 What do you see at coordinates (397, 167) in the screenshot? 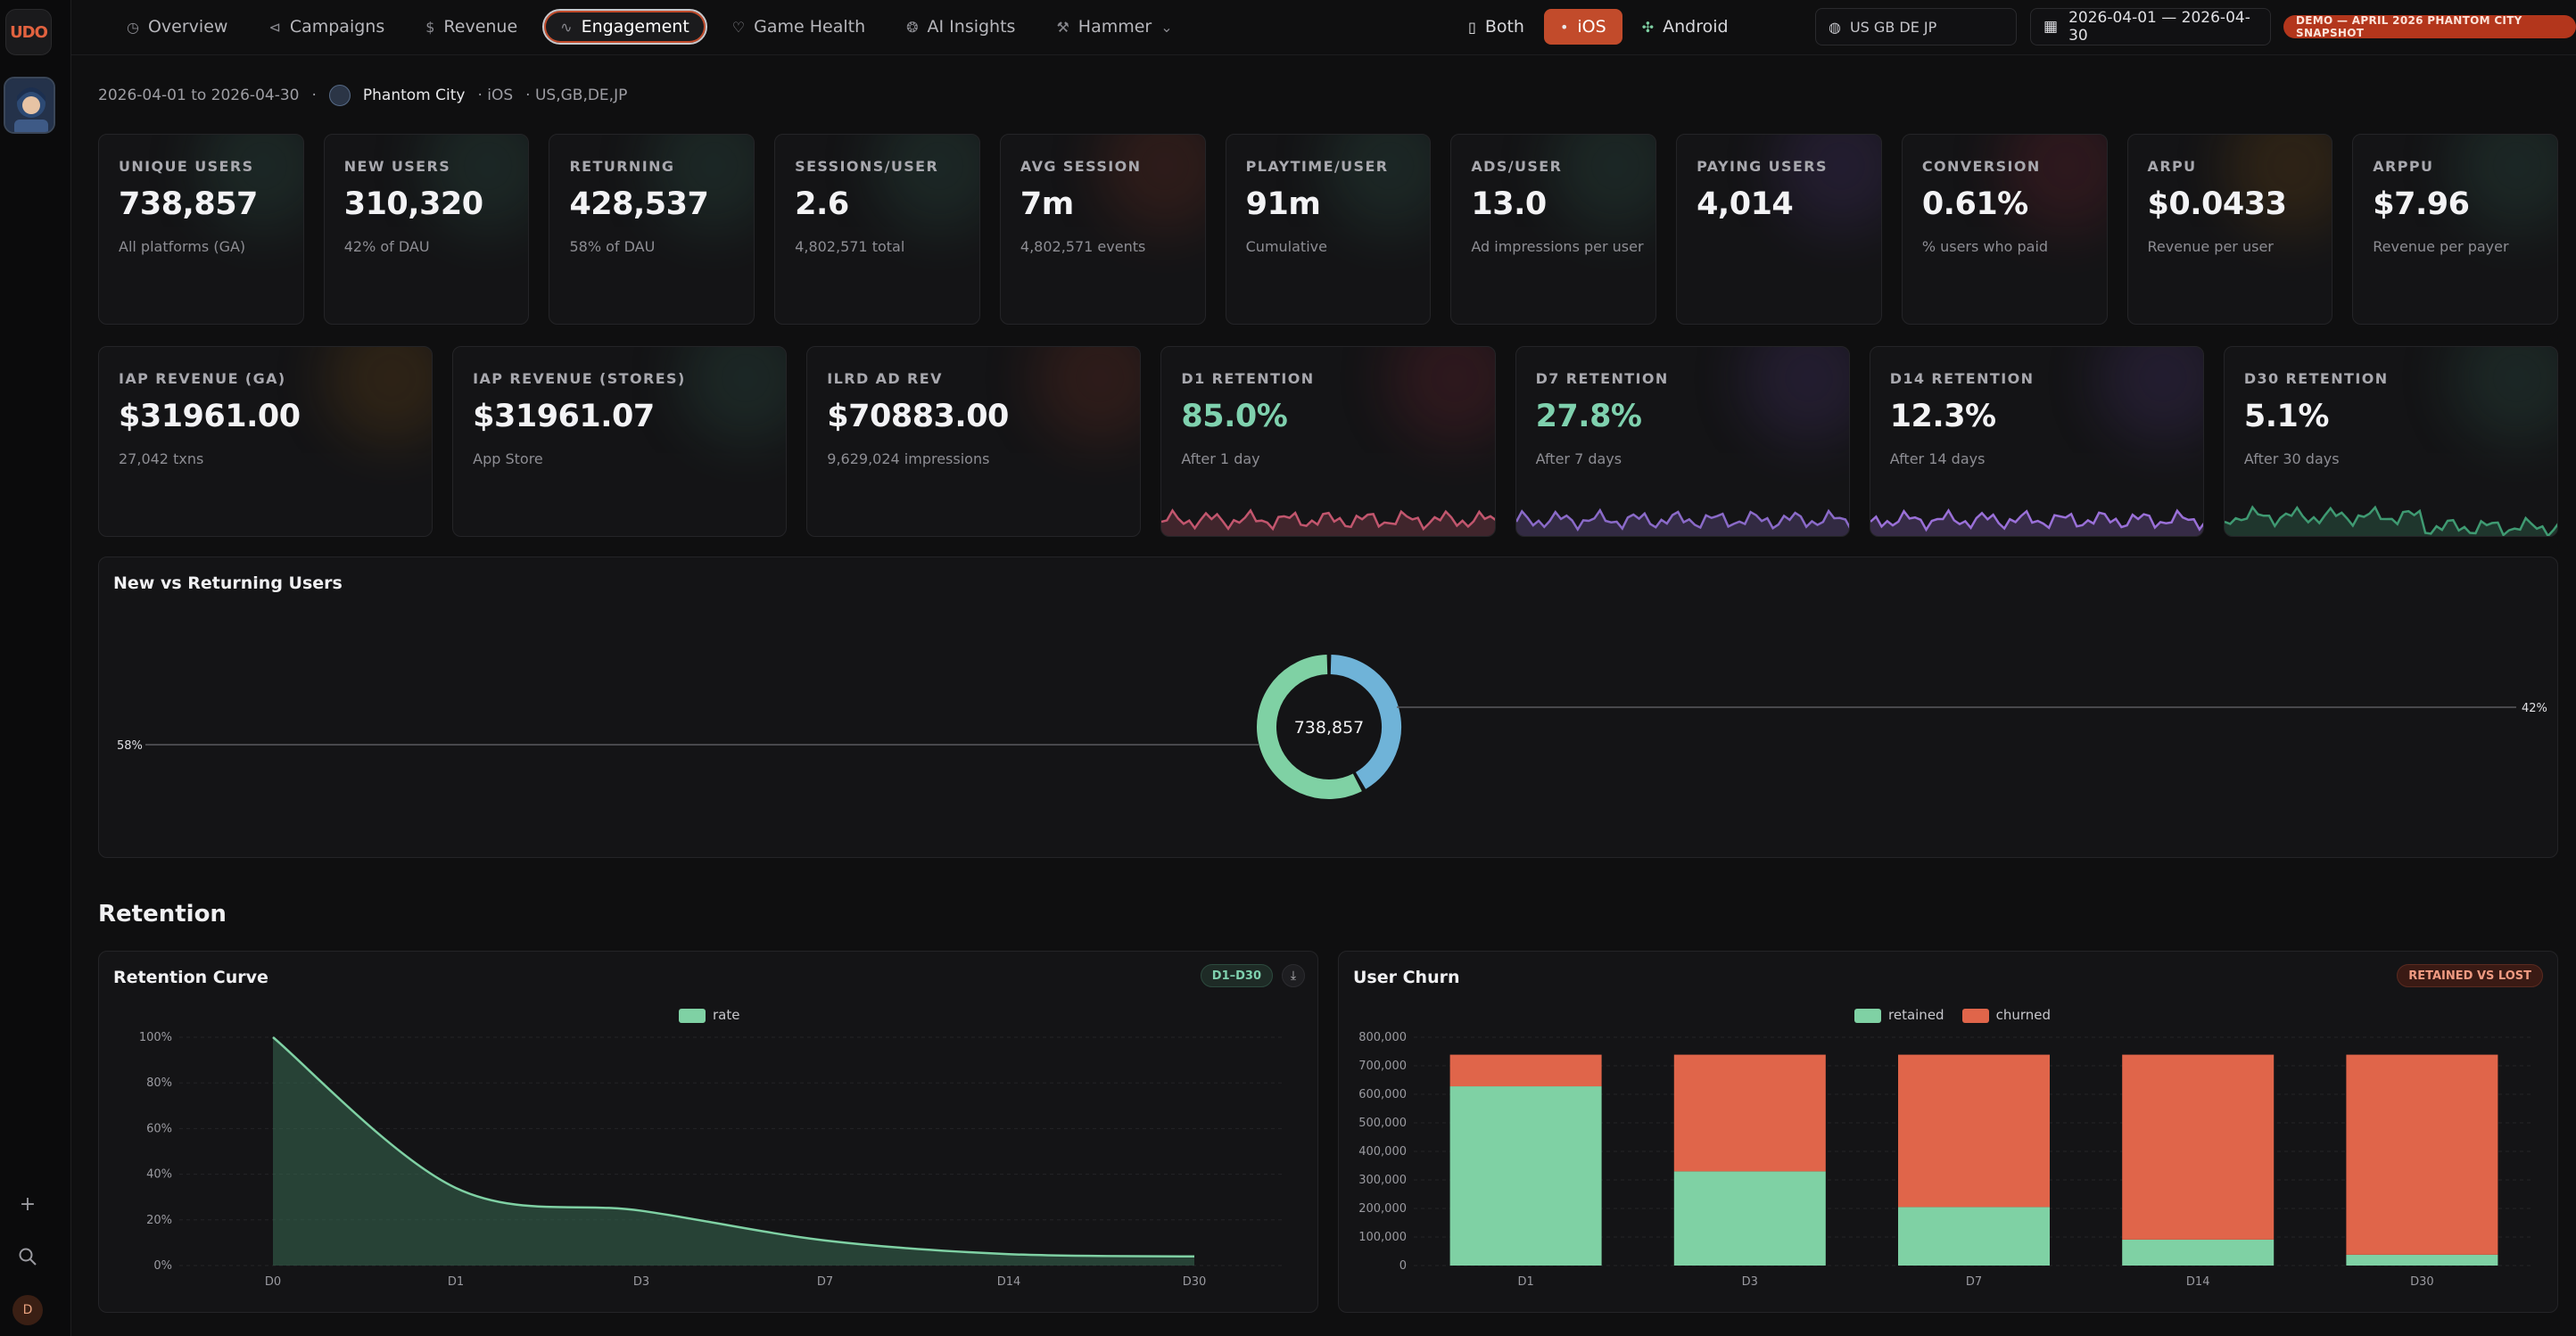
I see `kpi-label: NEW USERS` at bounding box center [397, 167].